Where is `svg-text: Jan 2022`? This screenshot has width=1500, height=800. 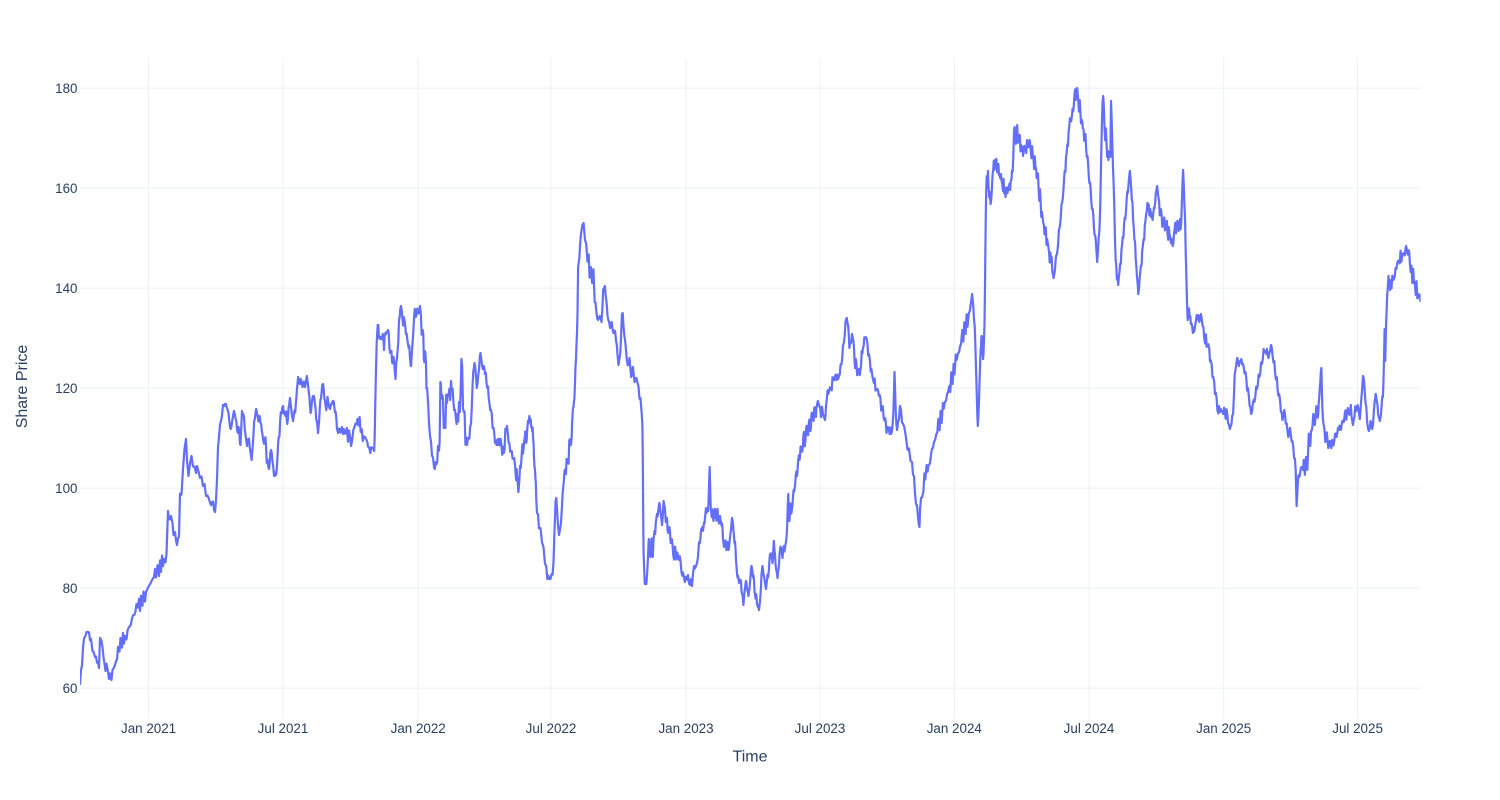
svg-text: Jan 2022 is located at coordinates (418, 728).